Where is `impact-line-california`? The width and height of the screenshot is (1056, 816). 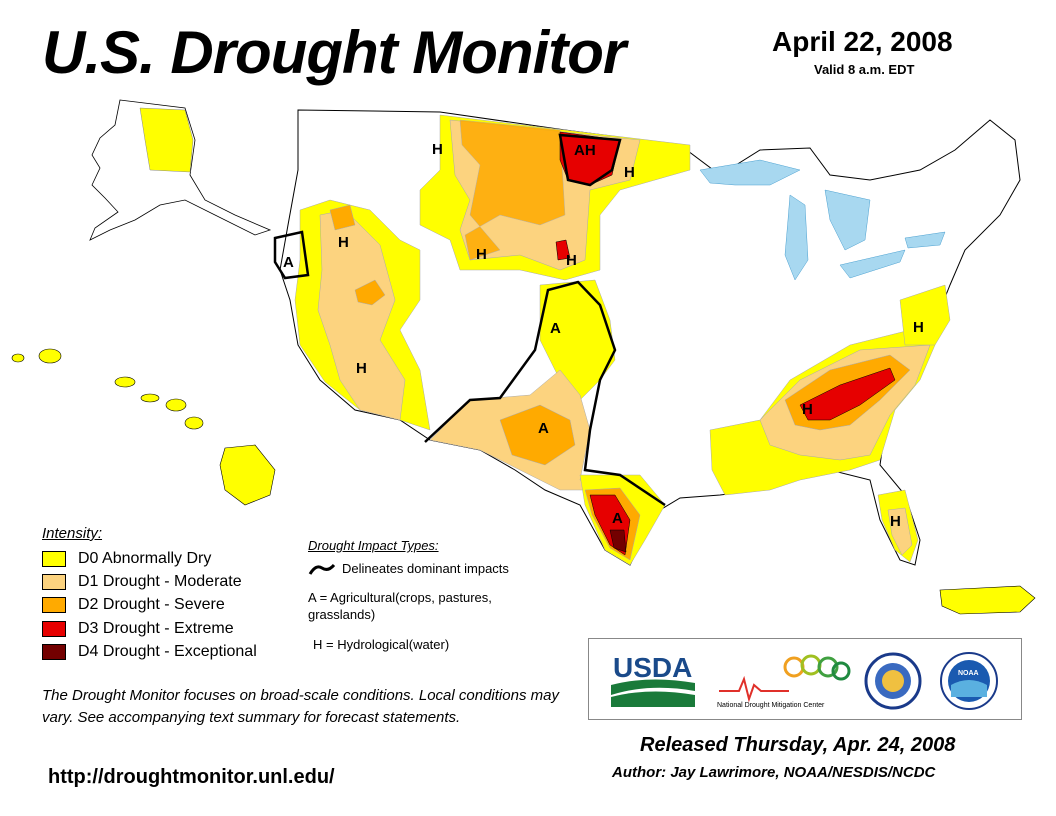 impact-line-california is located at coordinates (291, 255).